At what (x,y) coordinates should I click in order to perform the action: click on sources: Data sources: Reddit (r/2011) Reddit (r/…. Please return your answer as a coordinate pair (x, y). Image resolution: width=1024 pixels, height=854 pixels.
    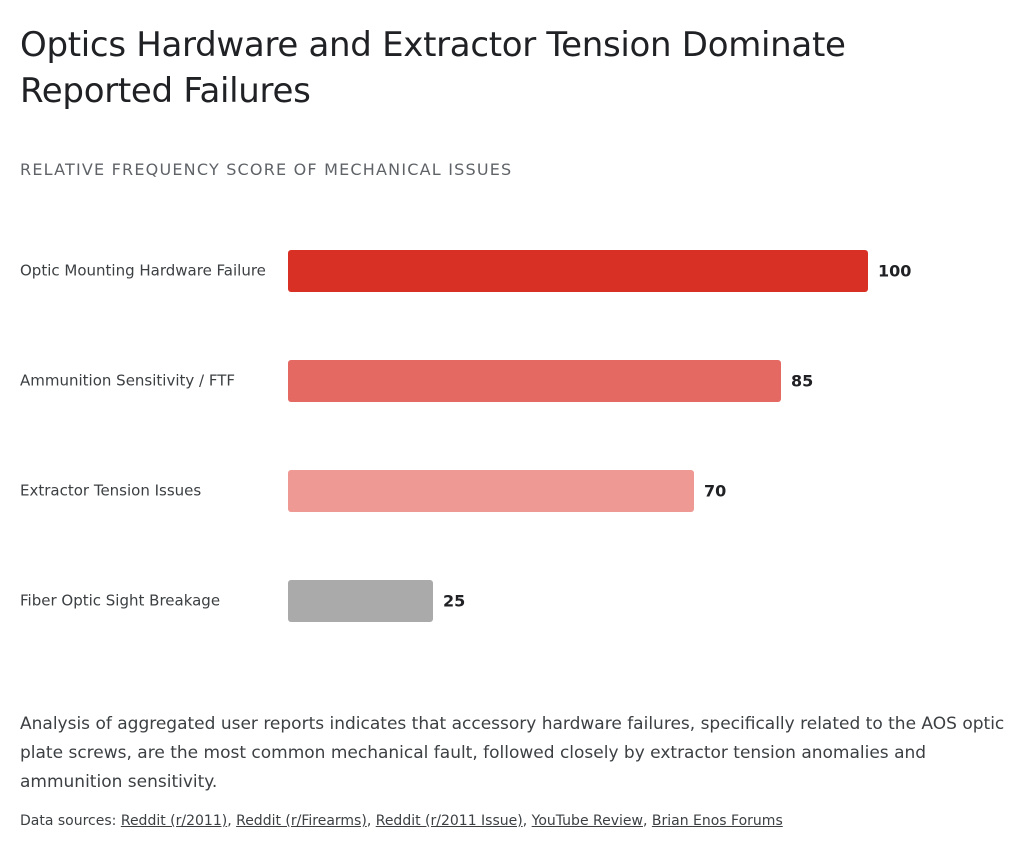
    Looking at the image, I should click on (401, 821).